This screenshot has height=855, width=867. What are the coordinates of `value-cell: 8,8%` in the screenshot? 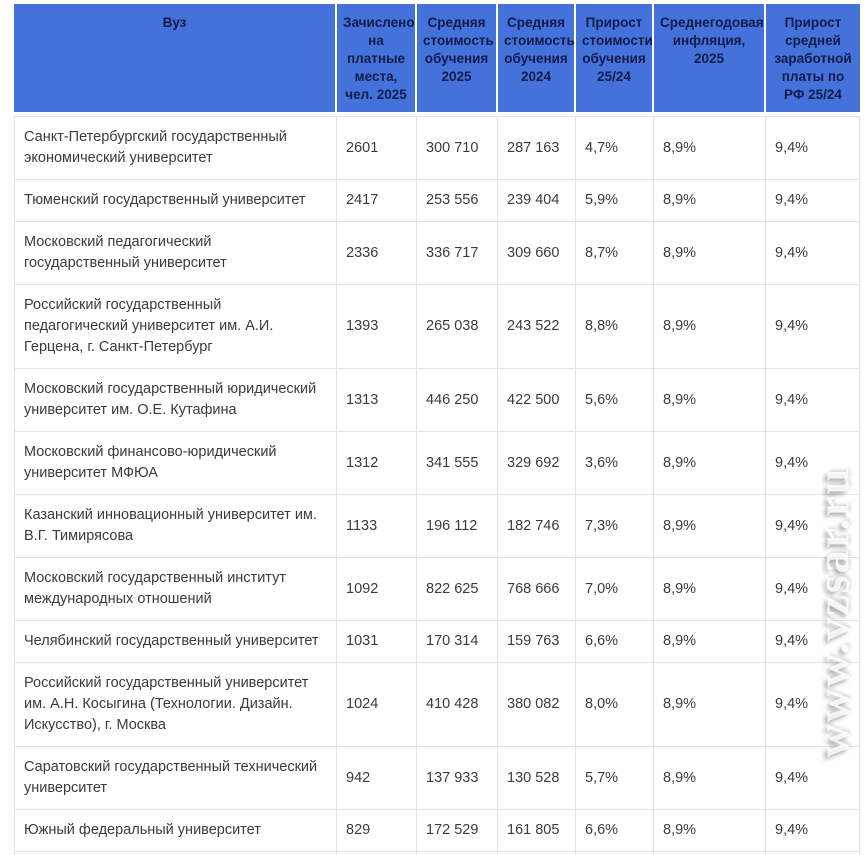 It's located at (615, 327).